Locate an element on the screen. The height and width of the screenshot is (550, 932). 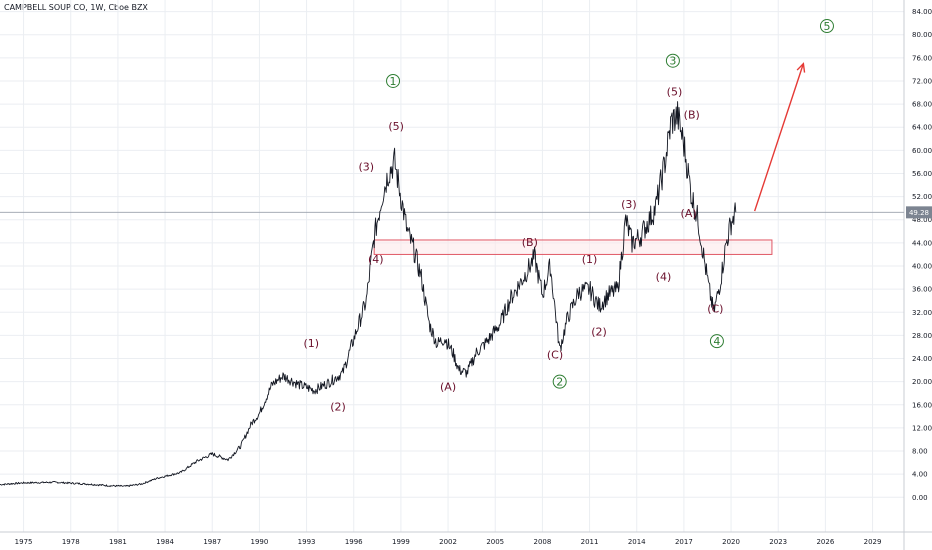
x-tick-label: 2008 is located at coordinates (542, 542).